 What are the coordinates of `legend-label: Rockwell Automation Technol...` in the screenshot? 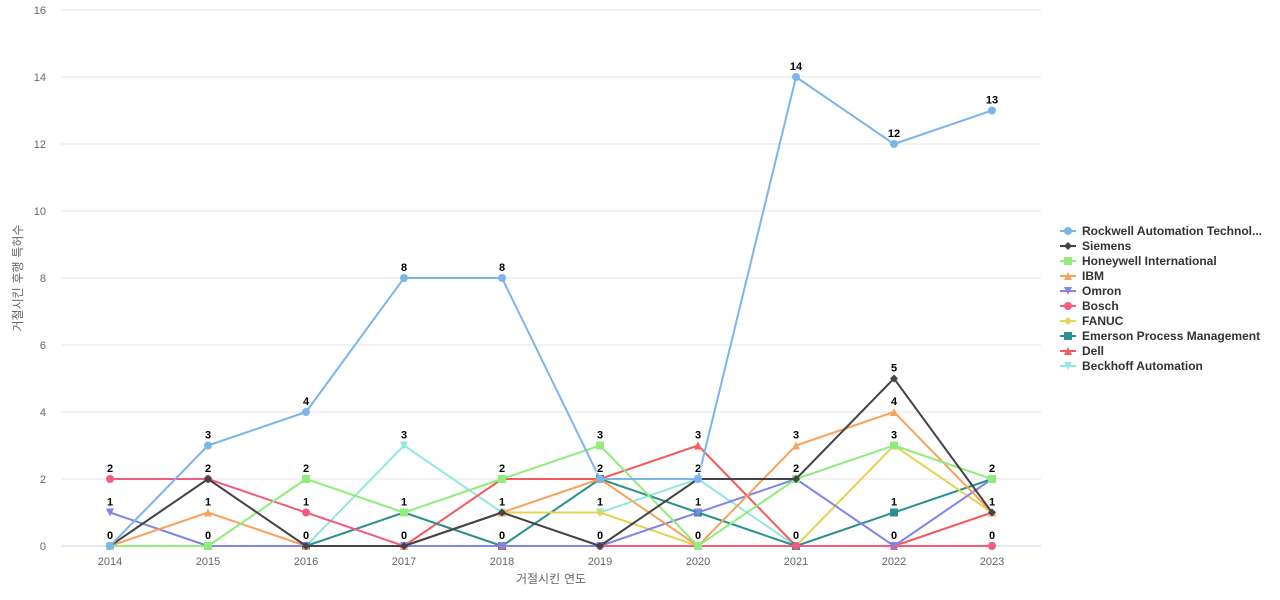 It's located at (1172, 230).